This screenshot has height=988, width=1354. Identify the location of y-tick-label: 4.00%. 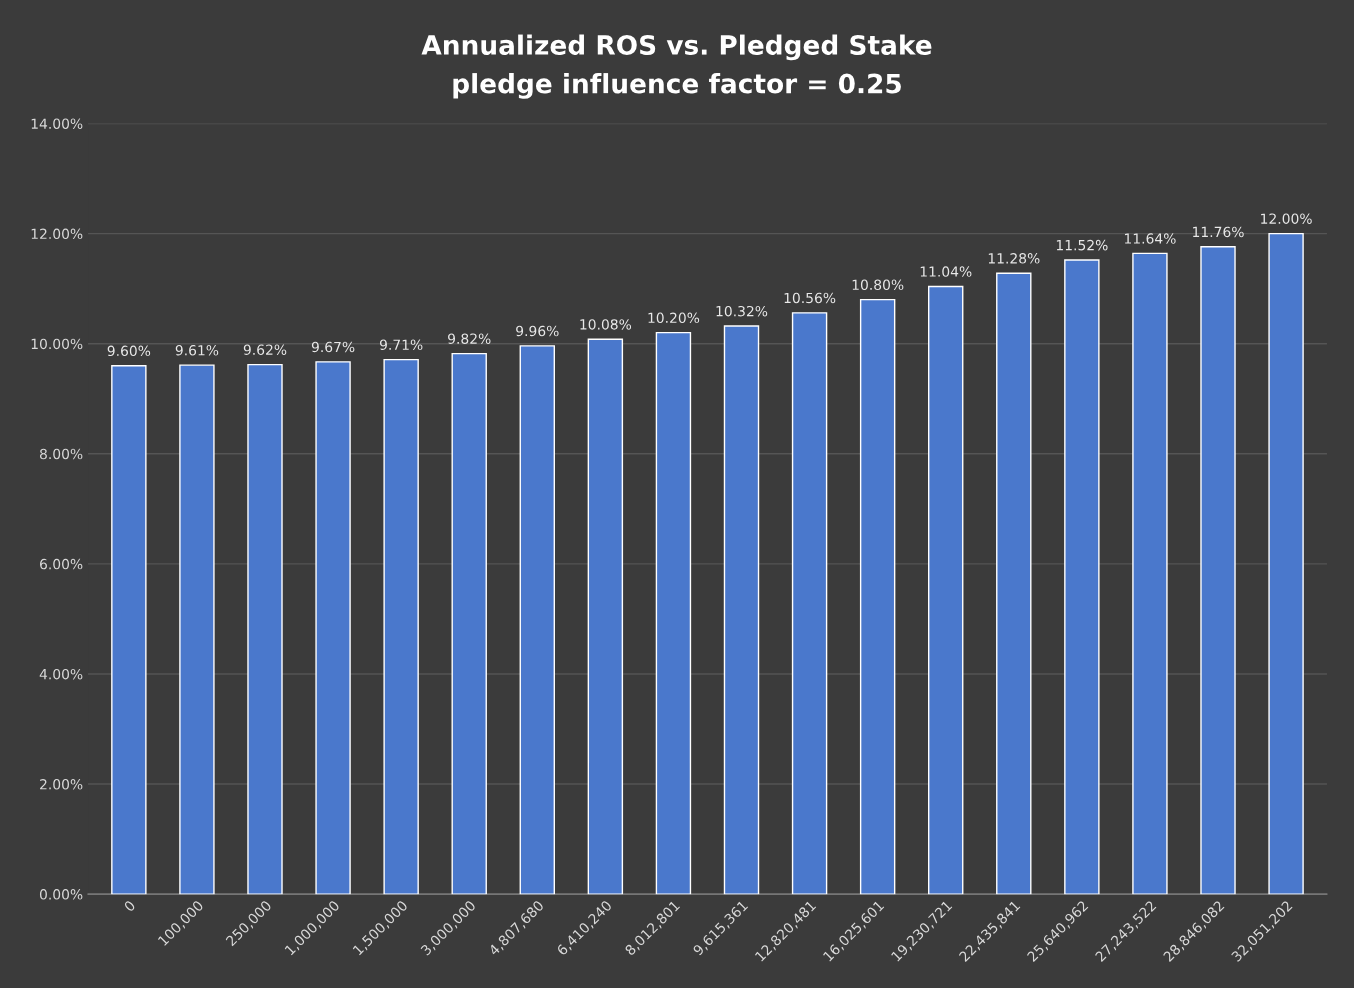
(61, 674).